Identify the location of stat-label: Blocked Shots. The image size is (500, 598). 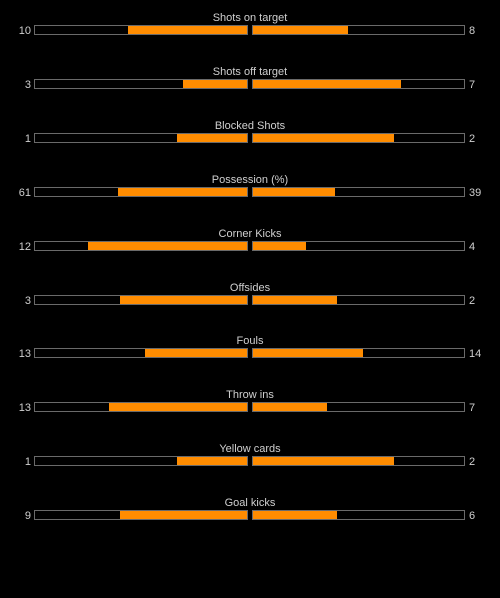
(250, 126).